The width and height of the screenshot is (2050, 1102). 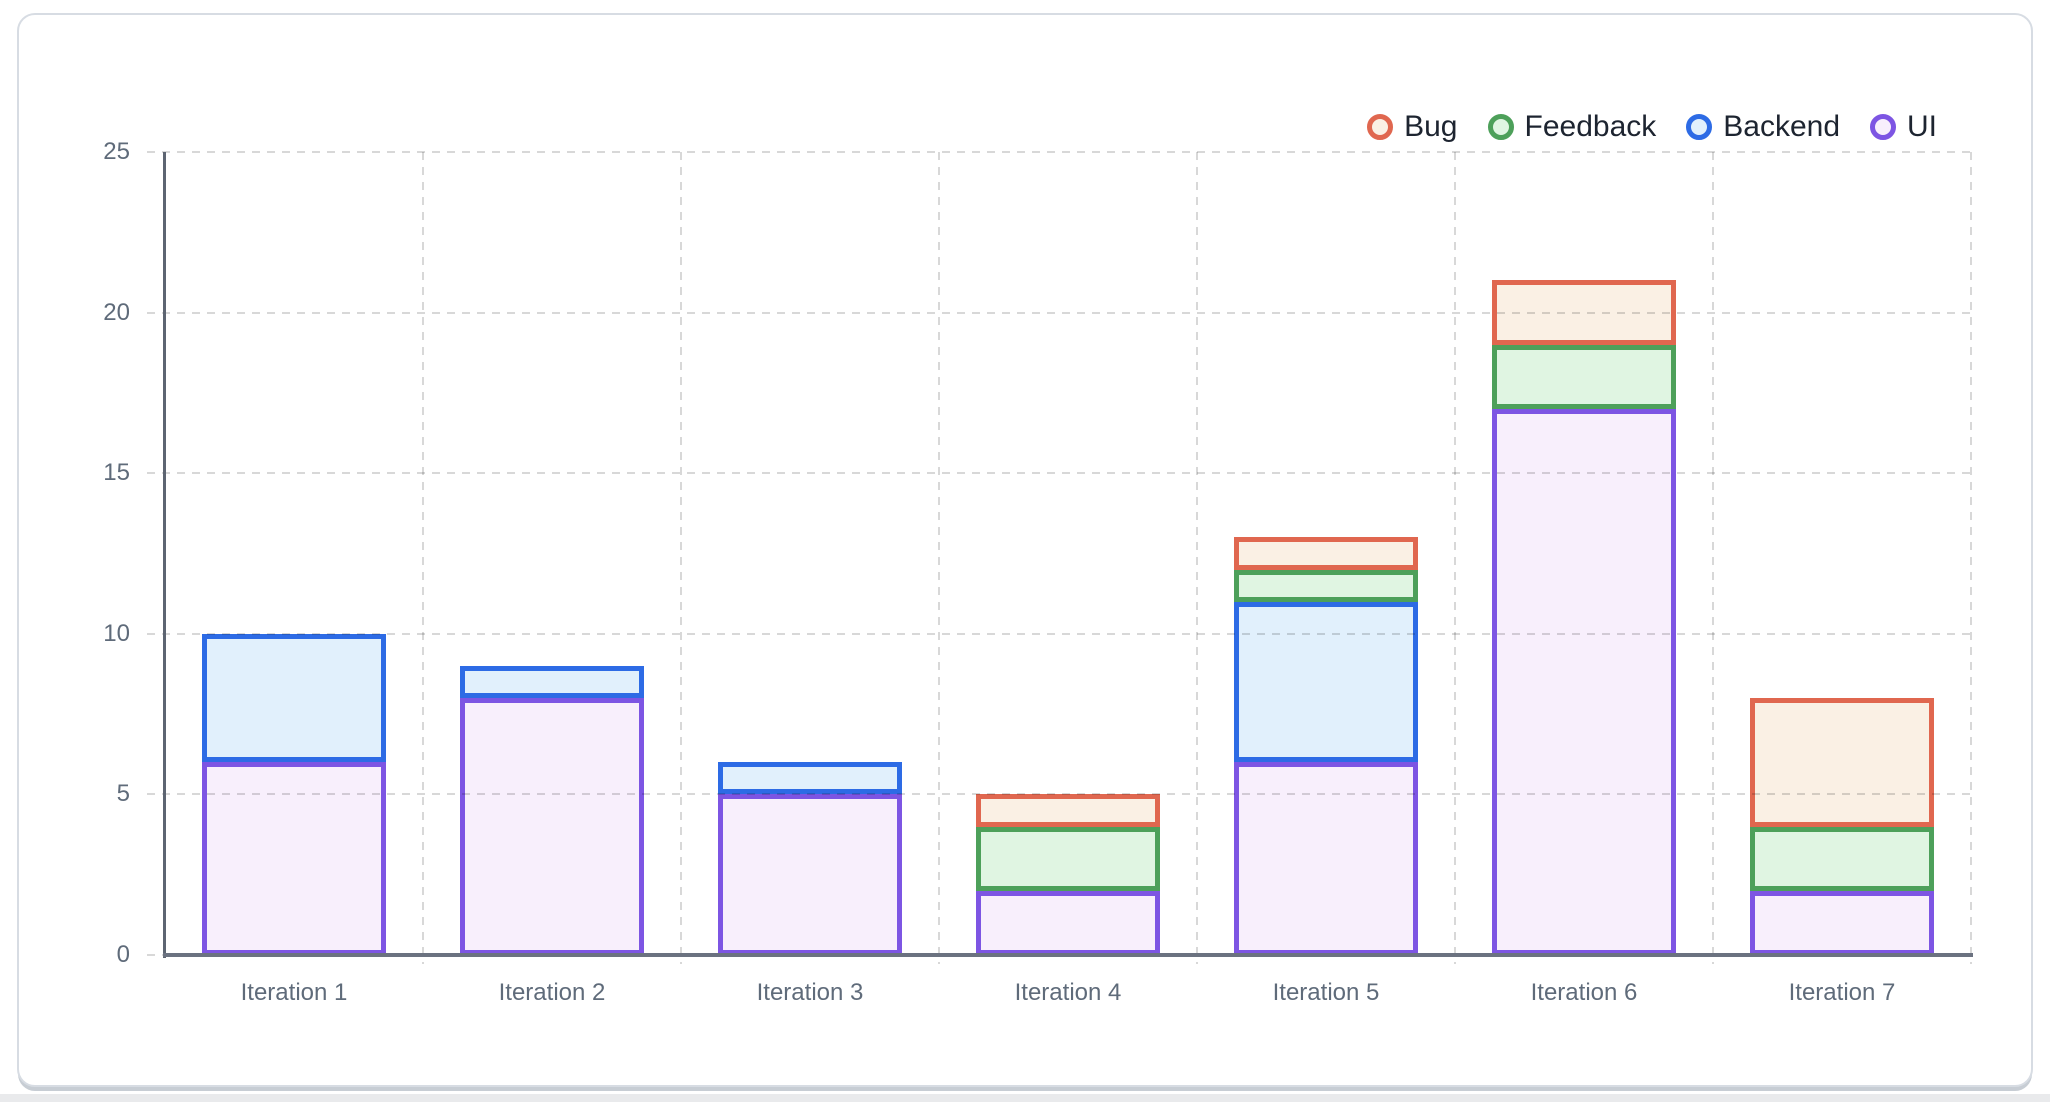 What do you see at coordinates (1922, 126) in the screenshot?
I see `legend-label-ui: UI` at bounding box center [1922, 126].